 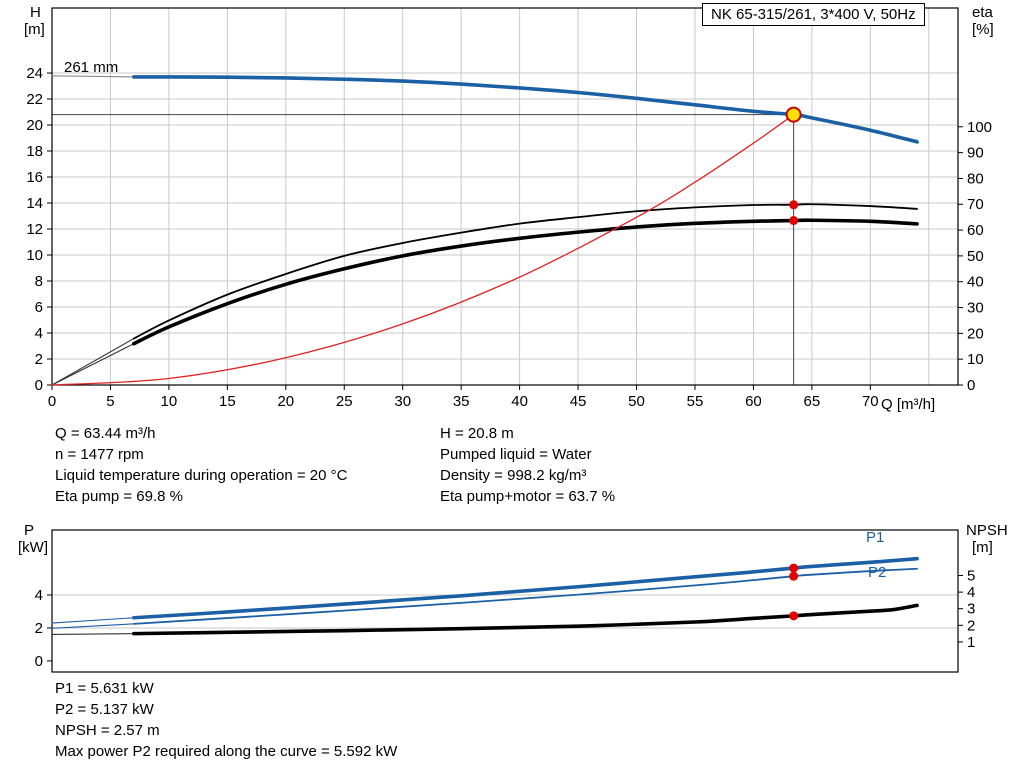 I want to click on svg-text: 12, so click(x=34, y=229).